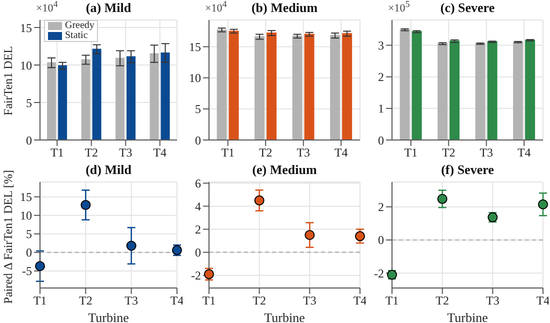  I want to click on legend-label: Greedy, so click(79, 25).